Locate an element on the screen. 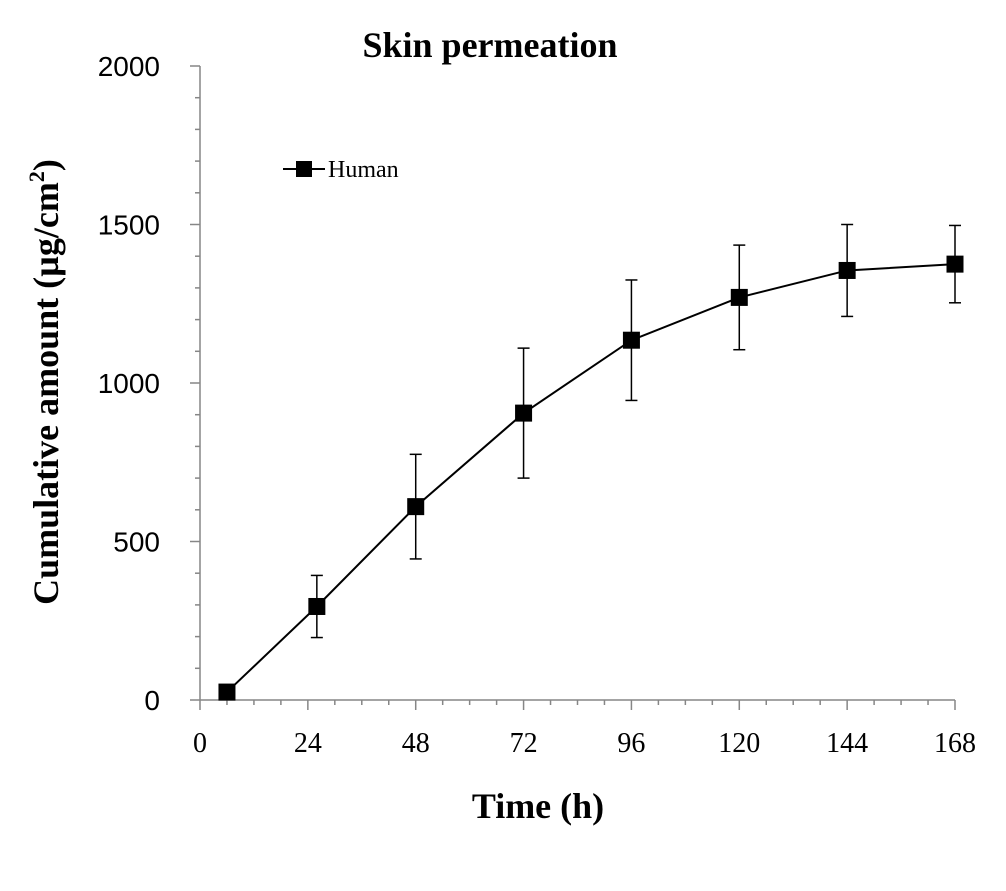  y-tick-label: 2000 is located at coordinates (129, 66).